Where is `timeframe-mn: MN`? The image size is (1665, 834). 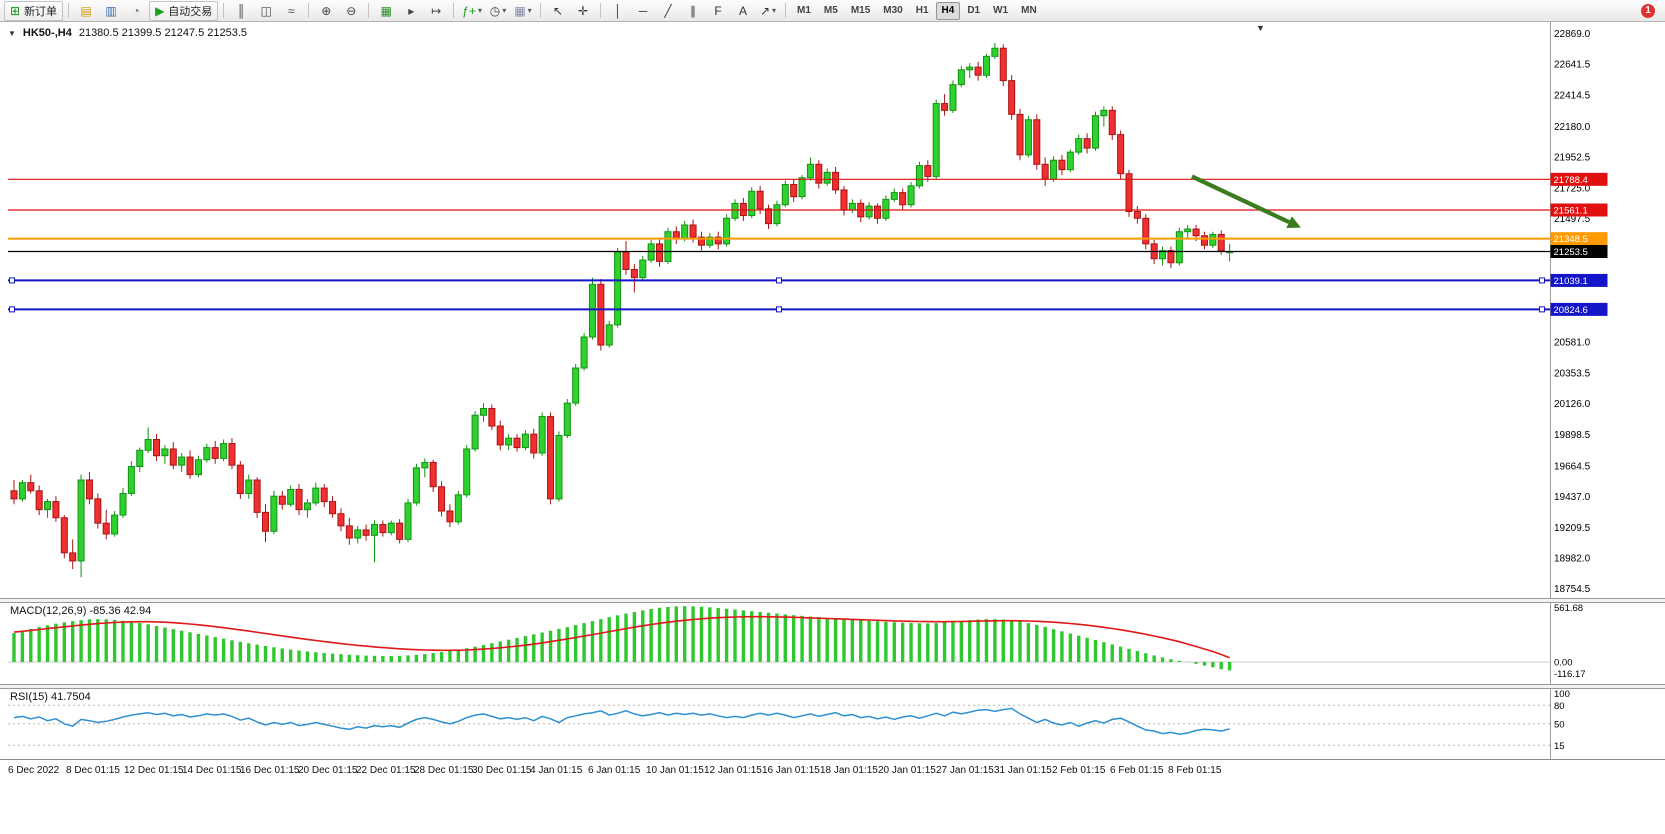 timeframe-mn: MN is located at coordinates (1029, 10).